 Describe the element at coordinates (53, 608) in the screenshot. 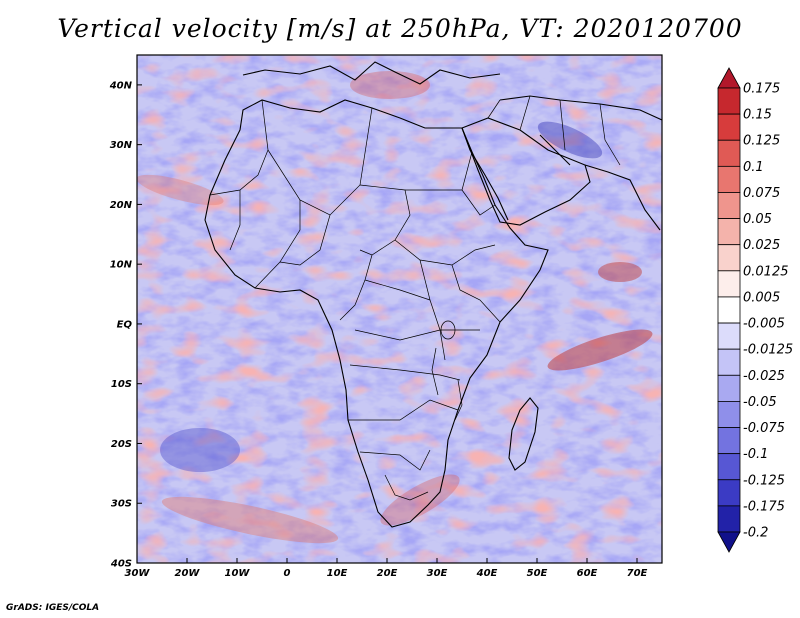

I see `grads-credit: GrADS: IGES/COLA` at that location.